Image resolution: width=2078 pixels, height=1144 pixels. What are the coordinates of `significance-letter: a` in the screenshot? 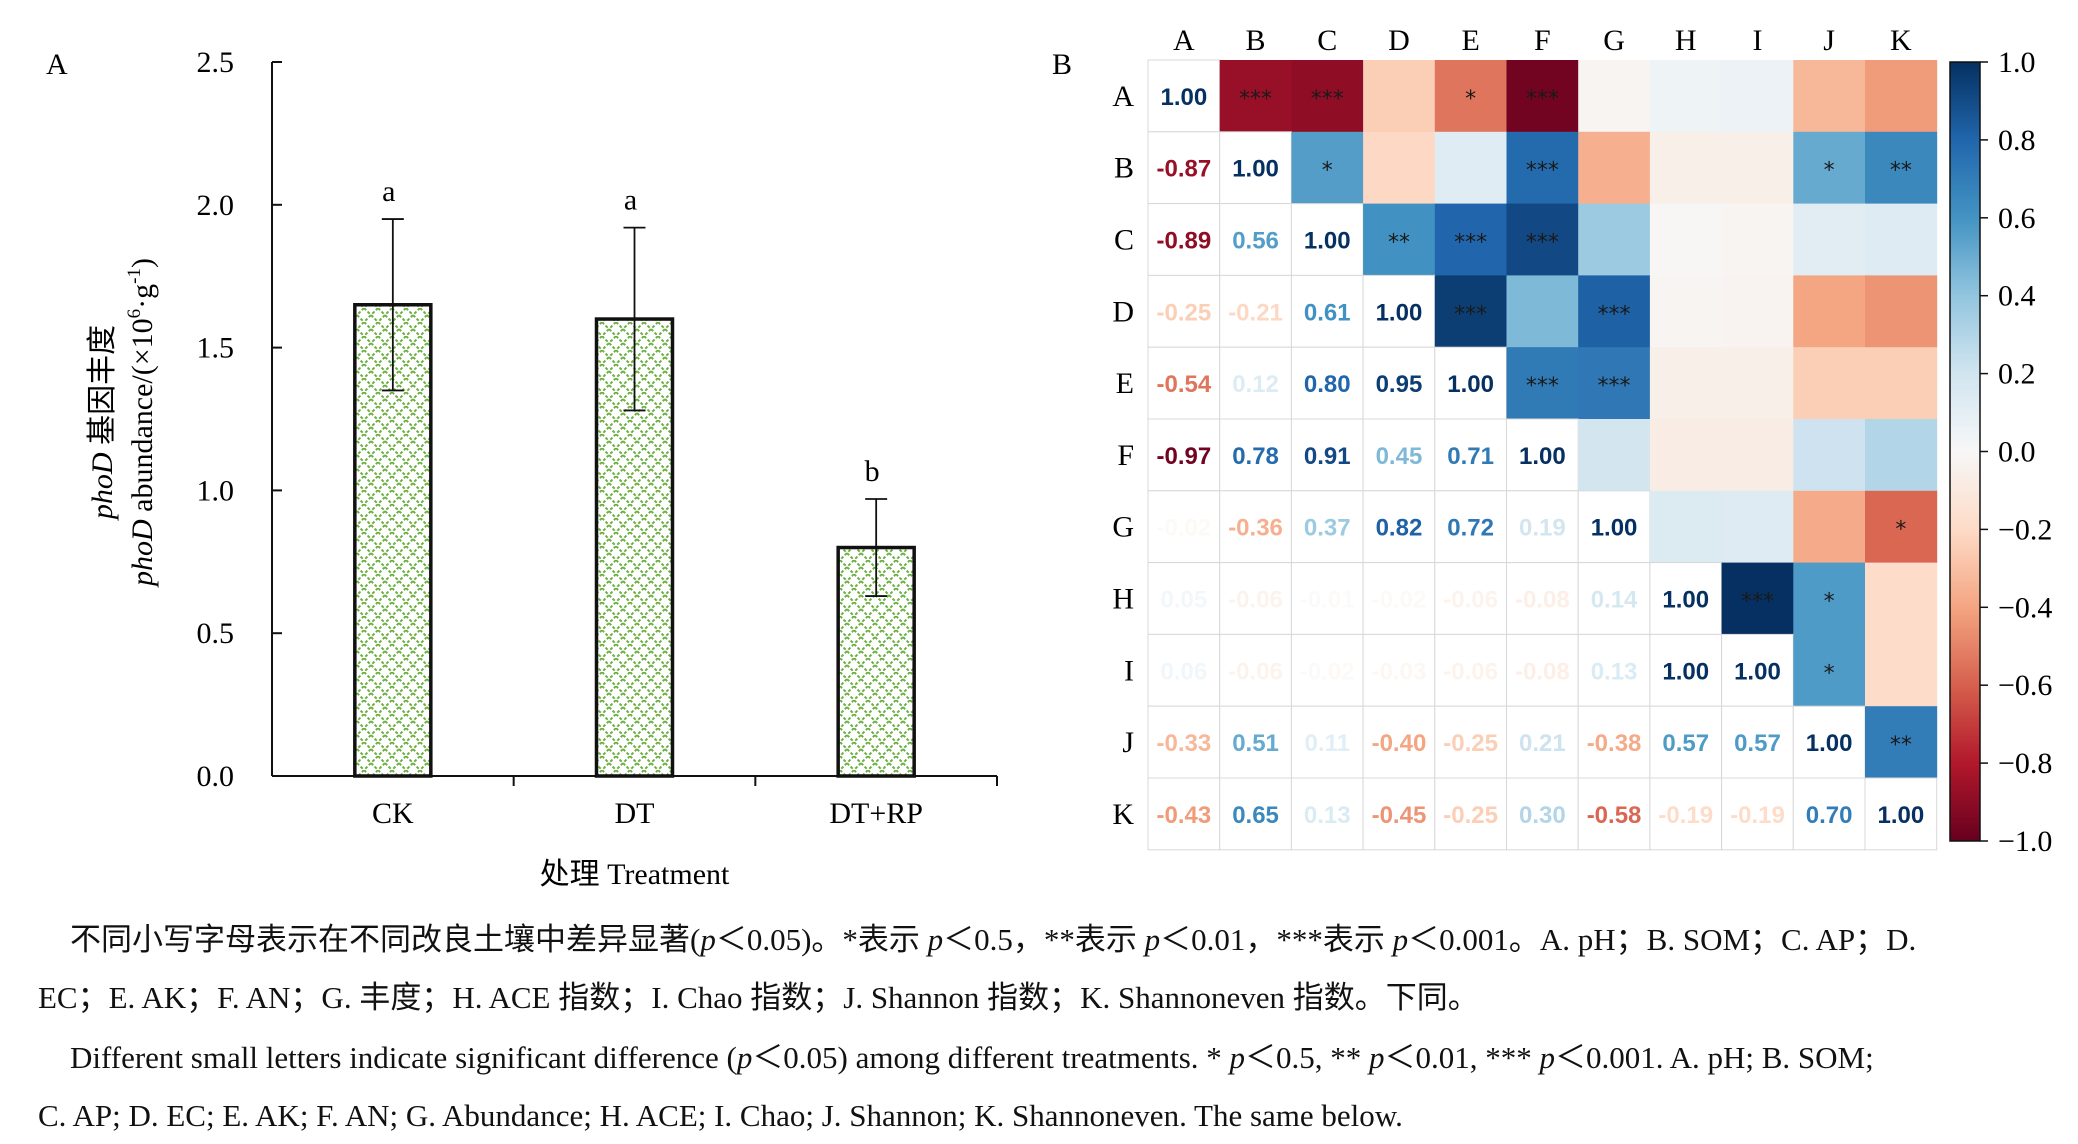 It's located at (630, 200).